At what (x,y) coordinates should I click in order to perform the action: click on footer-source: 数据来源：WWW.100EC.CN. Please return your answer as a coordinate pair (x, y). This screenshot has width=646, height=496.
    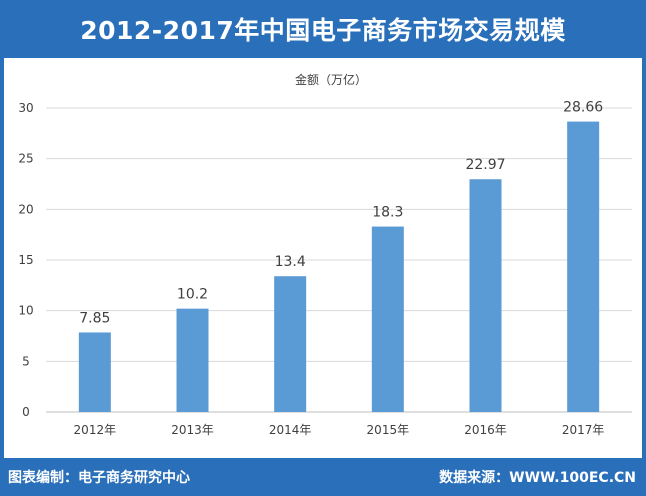
    Looking at the image, I should click on (537, 478).